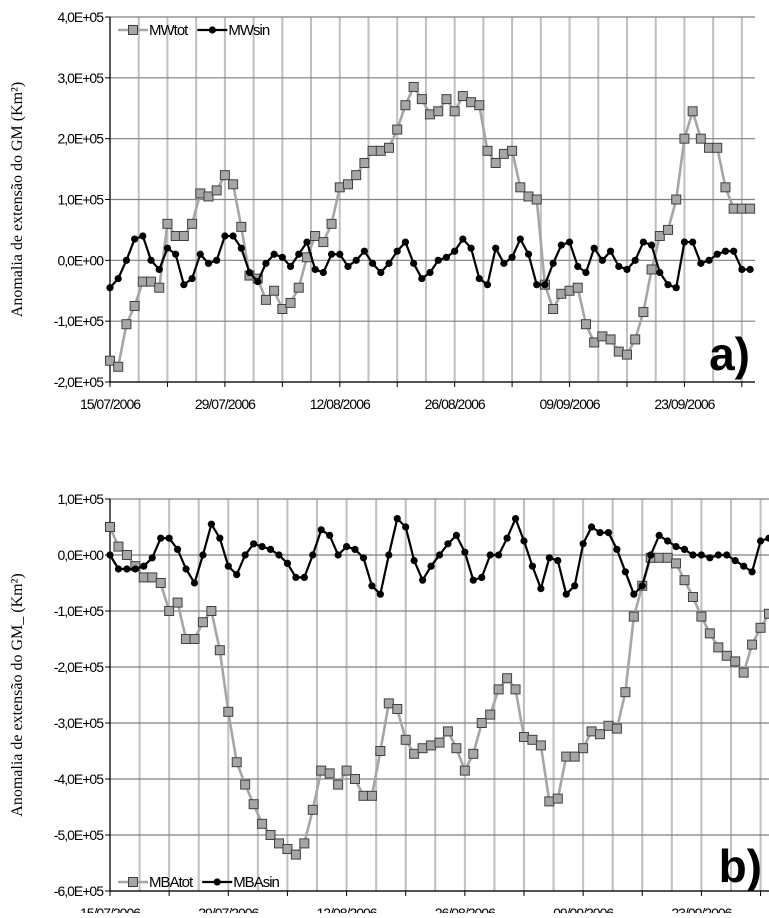 The width and height of the screenshot is (769, 918). Describe the element at coordinates (212, 29) in the screenshot. I see `legend-mwsin-marker` at that location.